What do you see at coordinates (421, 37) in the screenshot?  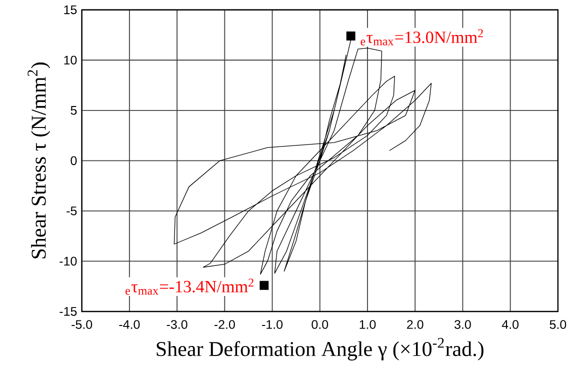 I see `annotation: $_{e}$τ$_{max}$=13.0N/mm$^{2}$` at bounding box center [421, 37].